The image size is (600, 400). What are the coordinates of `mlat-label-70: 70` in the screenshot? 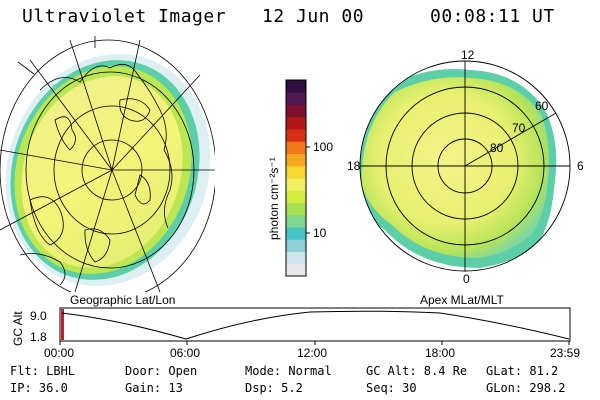 It's located at (519, 128).